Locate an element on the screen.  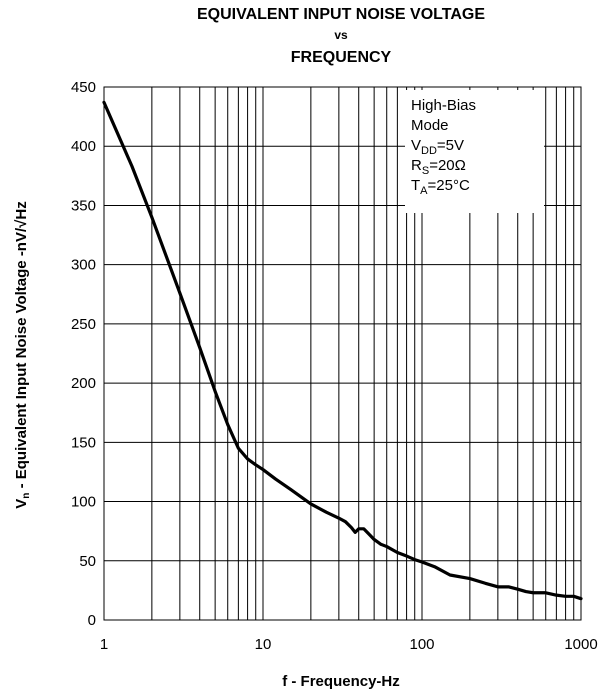
annotation-box is located at coordinates (474, 151).